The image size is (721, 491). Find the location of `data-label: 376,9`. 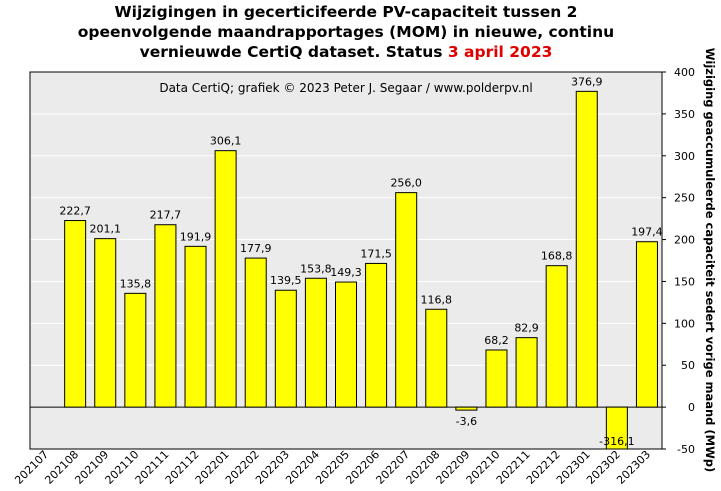

data-label: 376,9 is located at coordinates (587, 81).